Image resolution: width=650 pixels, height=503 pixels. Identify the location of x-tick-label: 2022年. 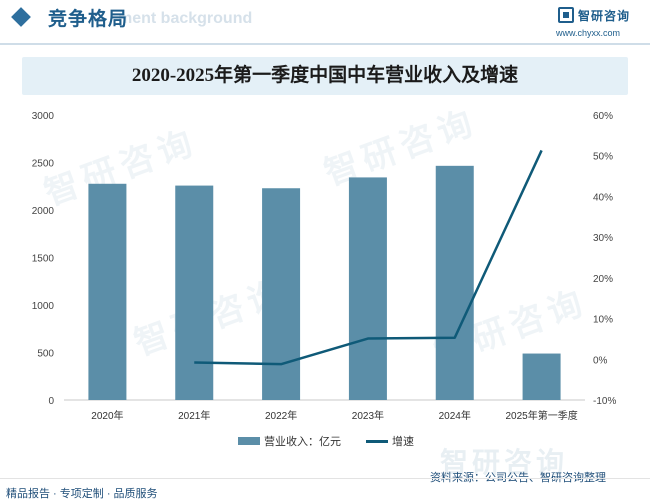
(281, 415).